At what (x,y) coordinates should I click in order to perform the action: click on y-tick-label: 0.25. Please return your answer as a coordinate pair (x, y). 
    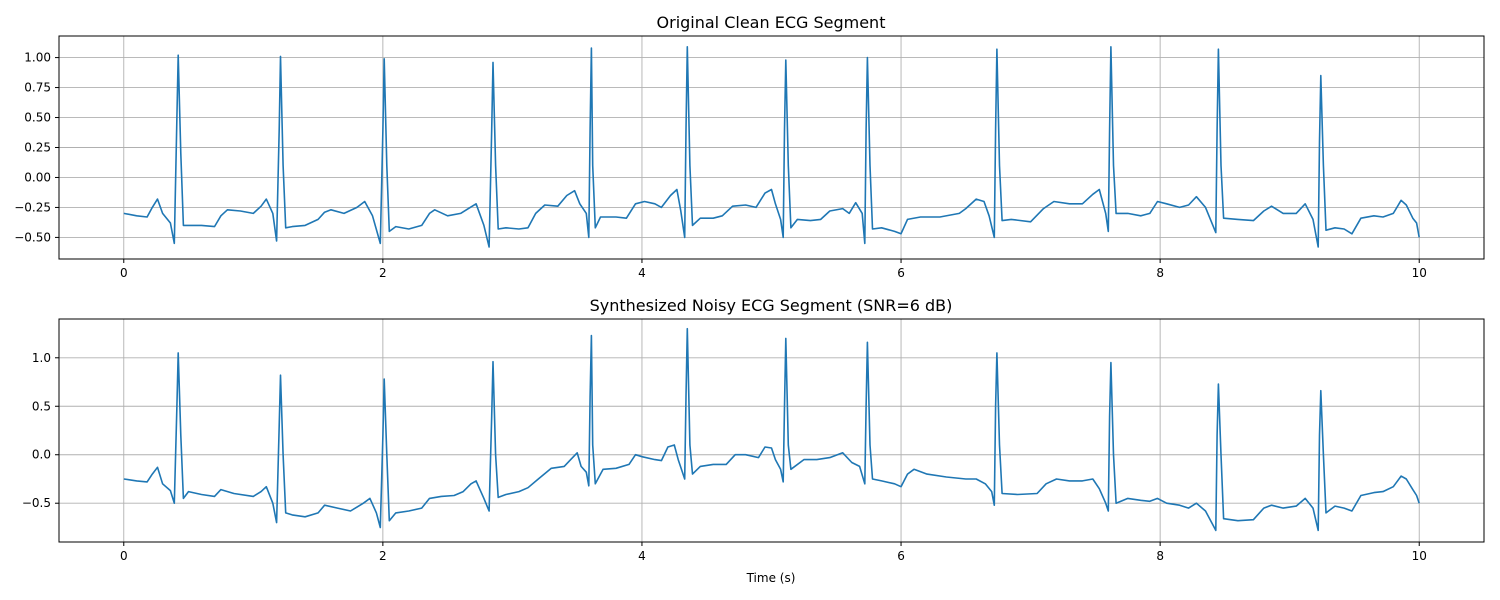
    Looking at the image, I should click on (37, 148).